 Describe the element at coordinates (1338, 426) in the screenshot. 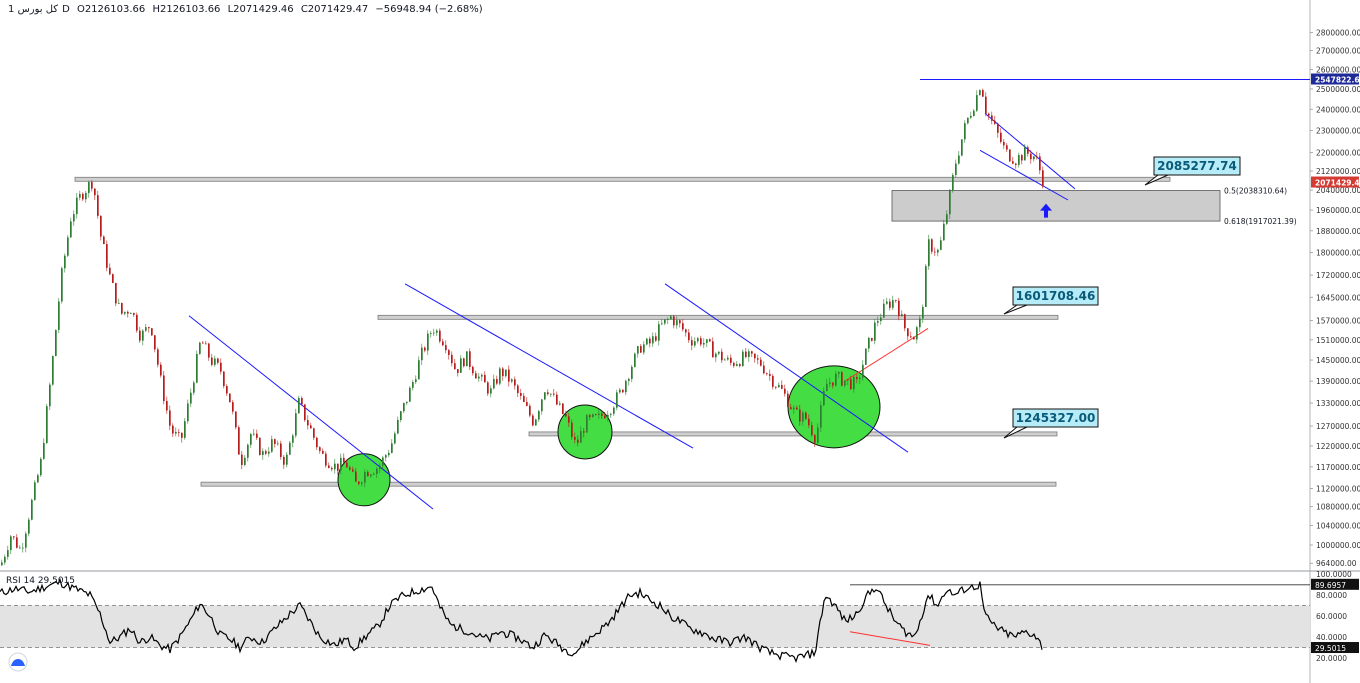

I see `price-tick-label: 1270000.00` at that location.